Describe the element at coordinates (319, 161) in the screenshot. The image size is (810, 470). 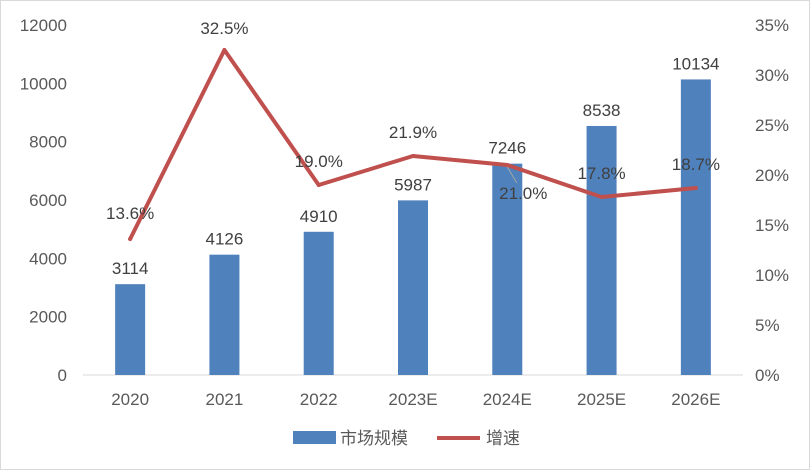
I see `line-data-label: 19.0%` at that location.